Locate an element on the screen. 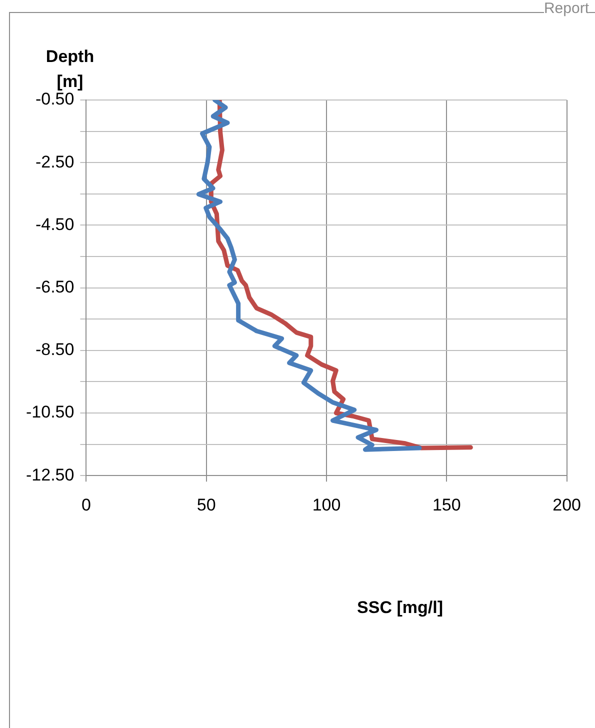 This screenshot has height=728, width=595. y-tick-label: -0.50 is located at coordinates (54, 99).